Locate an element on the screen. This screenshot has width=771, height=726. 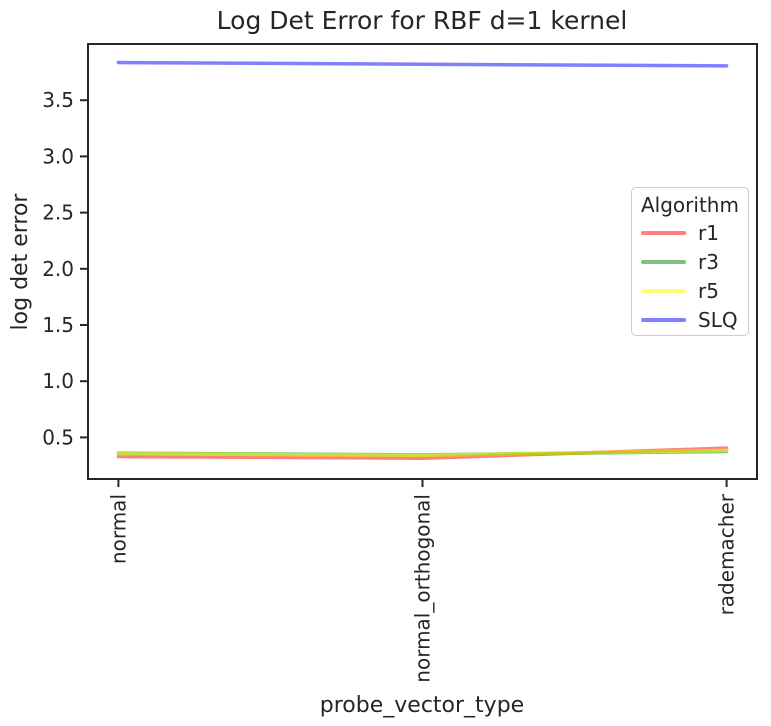
legend-swatch-SLQ is located at coordinates (663, 319).